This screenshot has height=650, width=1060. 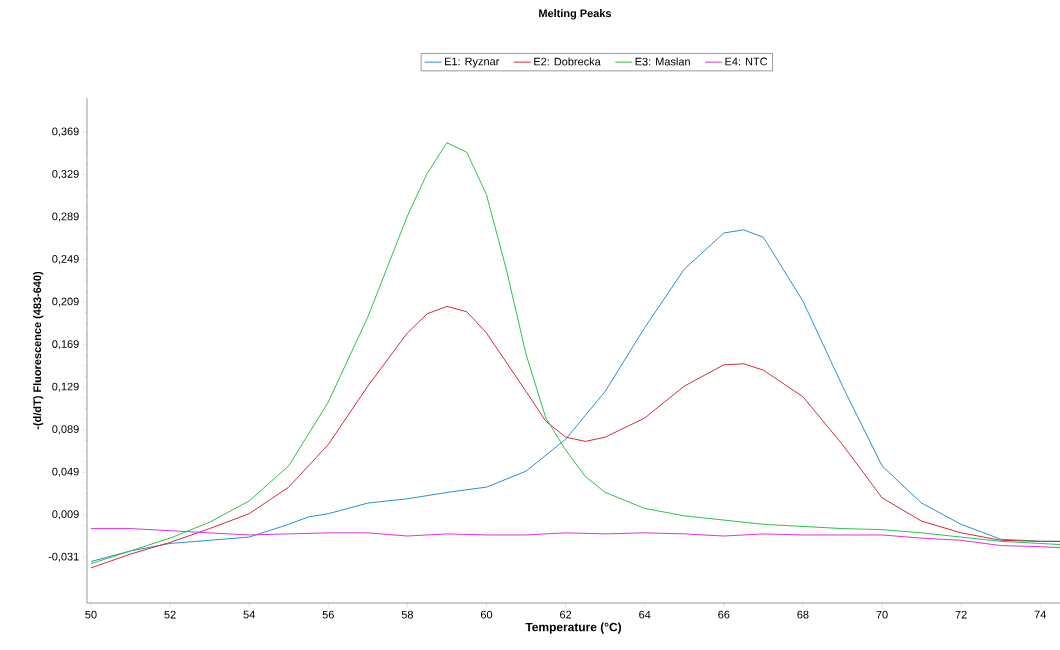 What do you see at coordinates (407, 614) in the screenshot?
I see `x-tick-label: 58` at bounding box center [407, 614].